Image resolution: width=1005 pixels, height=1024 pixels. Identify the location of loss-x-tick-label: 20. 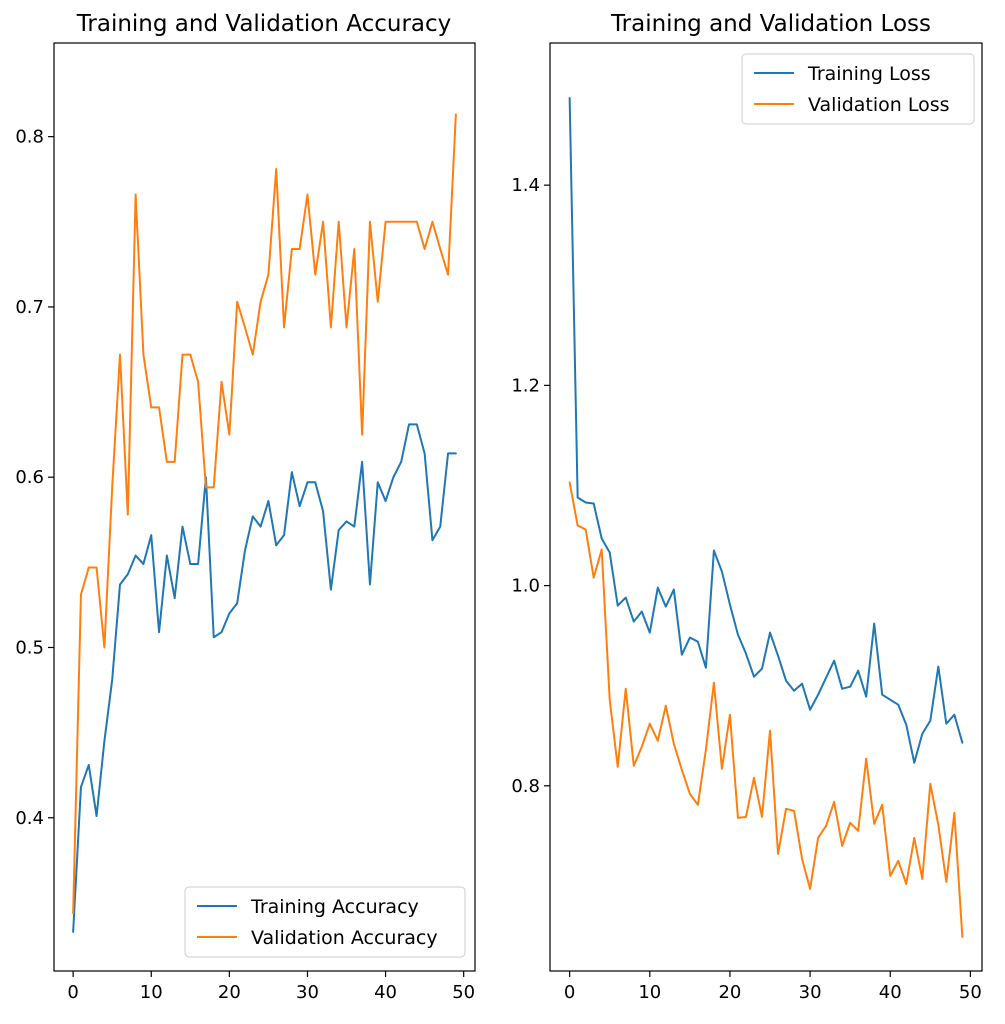
(729, 992).